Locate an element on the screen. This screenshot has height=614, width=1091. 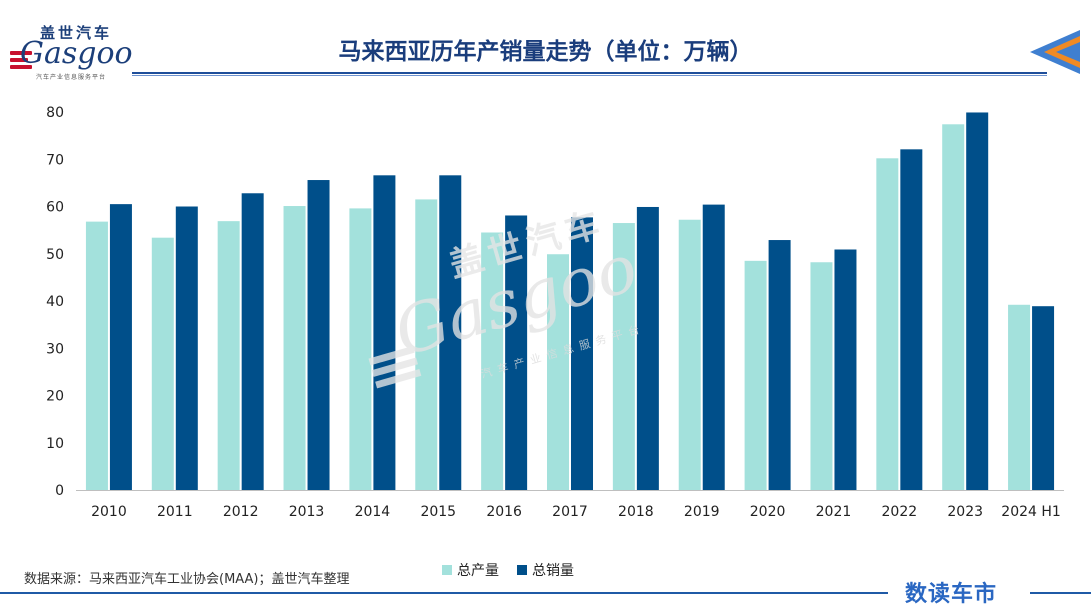
page-title: 马来西亚历年产销量走势（单位：万辆） is located at coordinates (545, 52).